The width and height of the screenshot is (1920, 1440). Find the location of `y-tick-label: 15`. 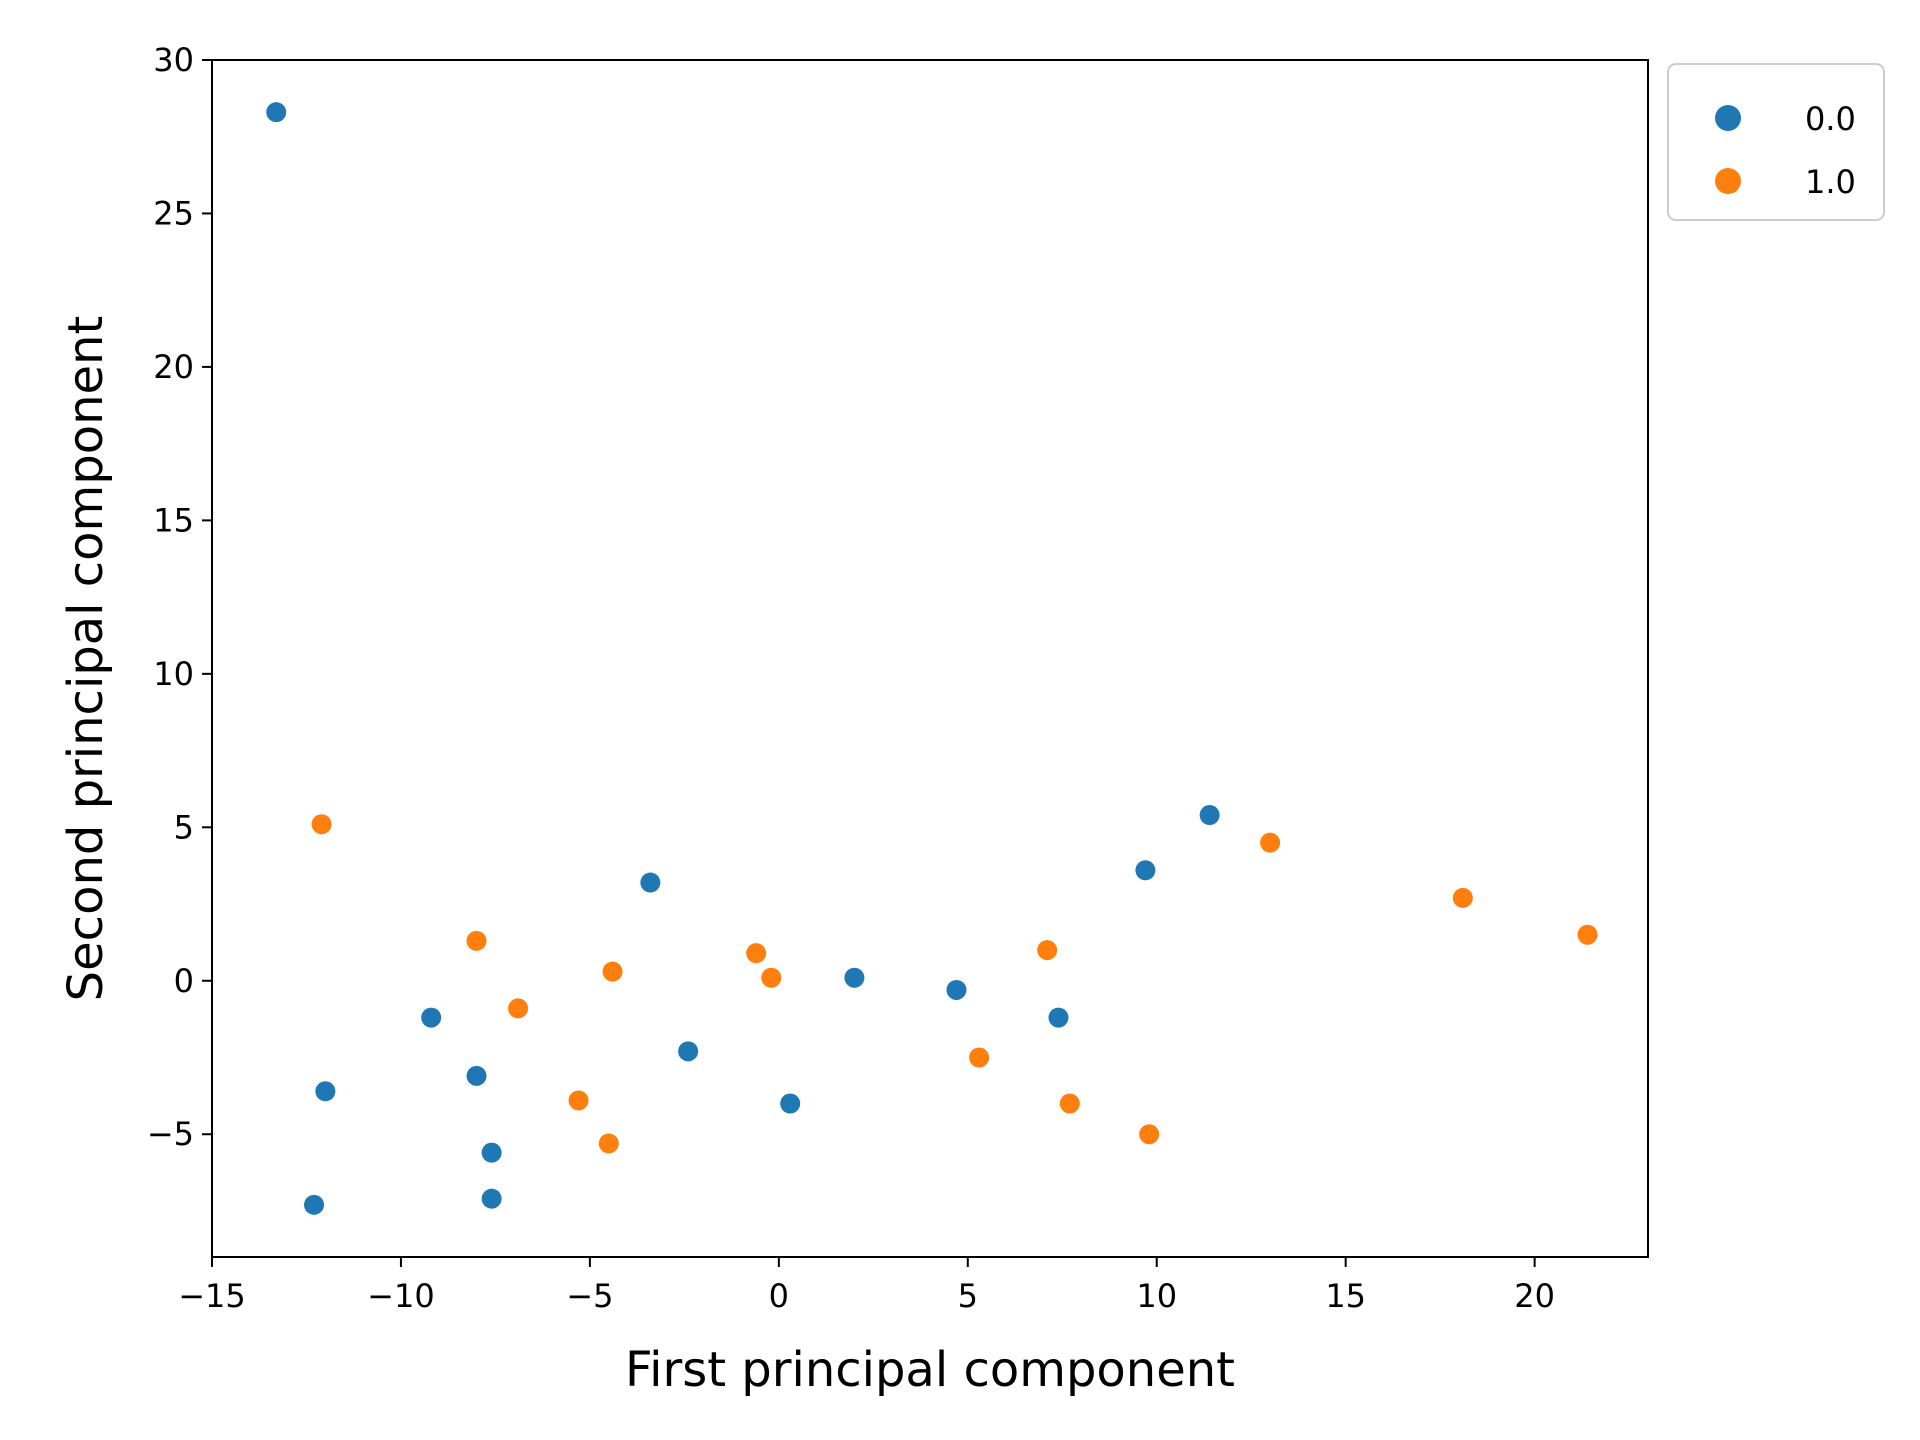

y-tick-label: 15 is located at coordinates (173, 520).